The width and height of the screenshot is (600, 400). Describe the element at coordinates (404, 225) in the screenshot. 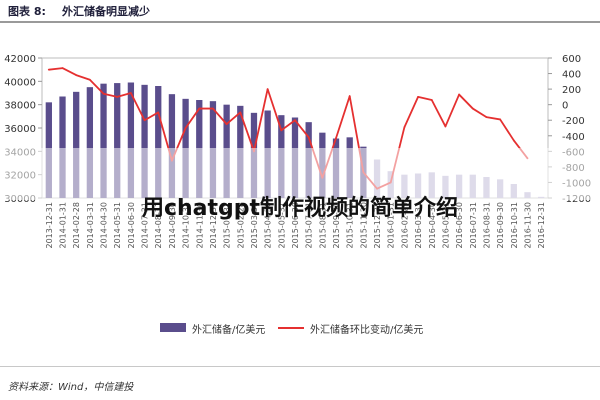

I see `x-tick-label: 2016-02-29` at that location.